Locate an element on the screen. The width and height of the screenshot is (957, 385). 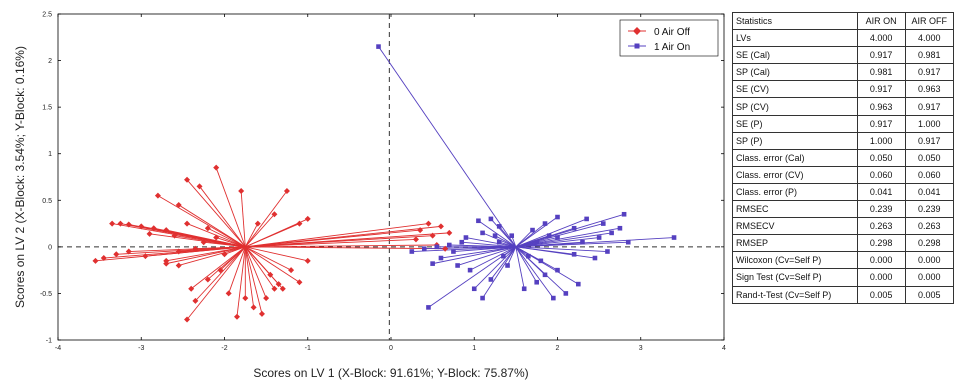
stats-row: SE (Cal) 0.917 0.981 is located at coordinates (843, 55).